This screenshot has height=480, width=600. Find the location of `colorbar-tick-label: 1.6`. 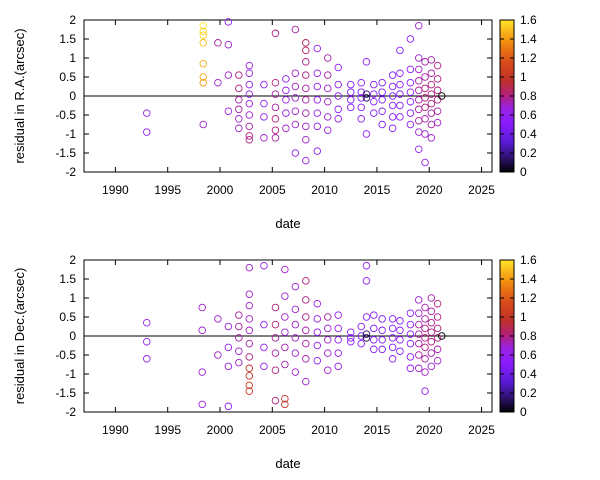

colorbar-tick-label: 1.6 is located at coordinates (528, 260).